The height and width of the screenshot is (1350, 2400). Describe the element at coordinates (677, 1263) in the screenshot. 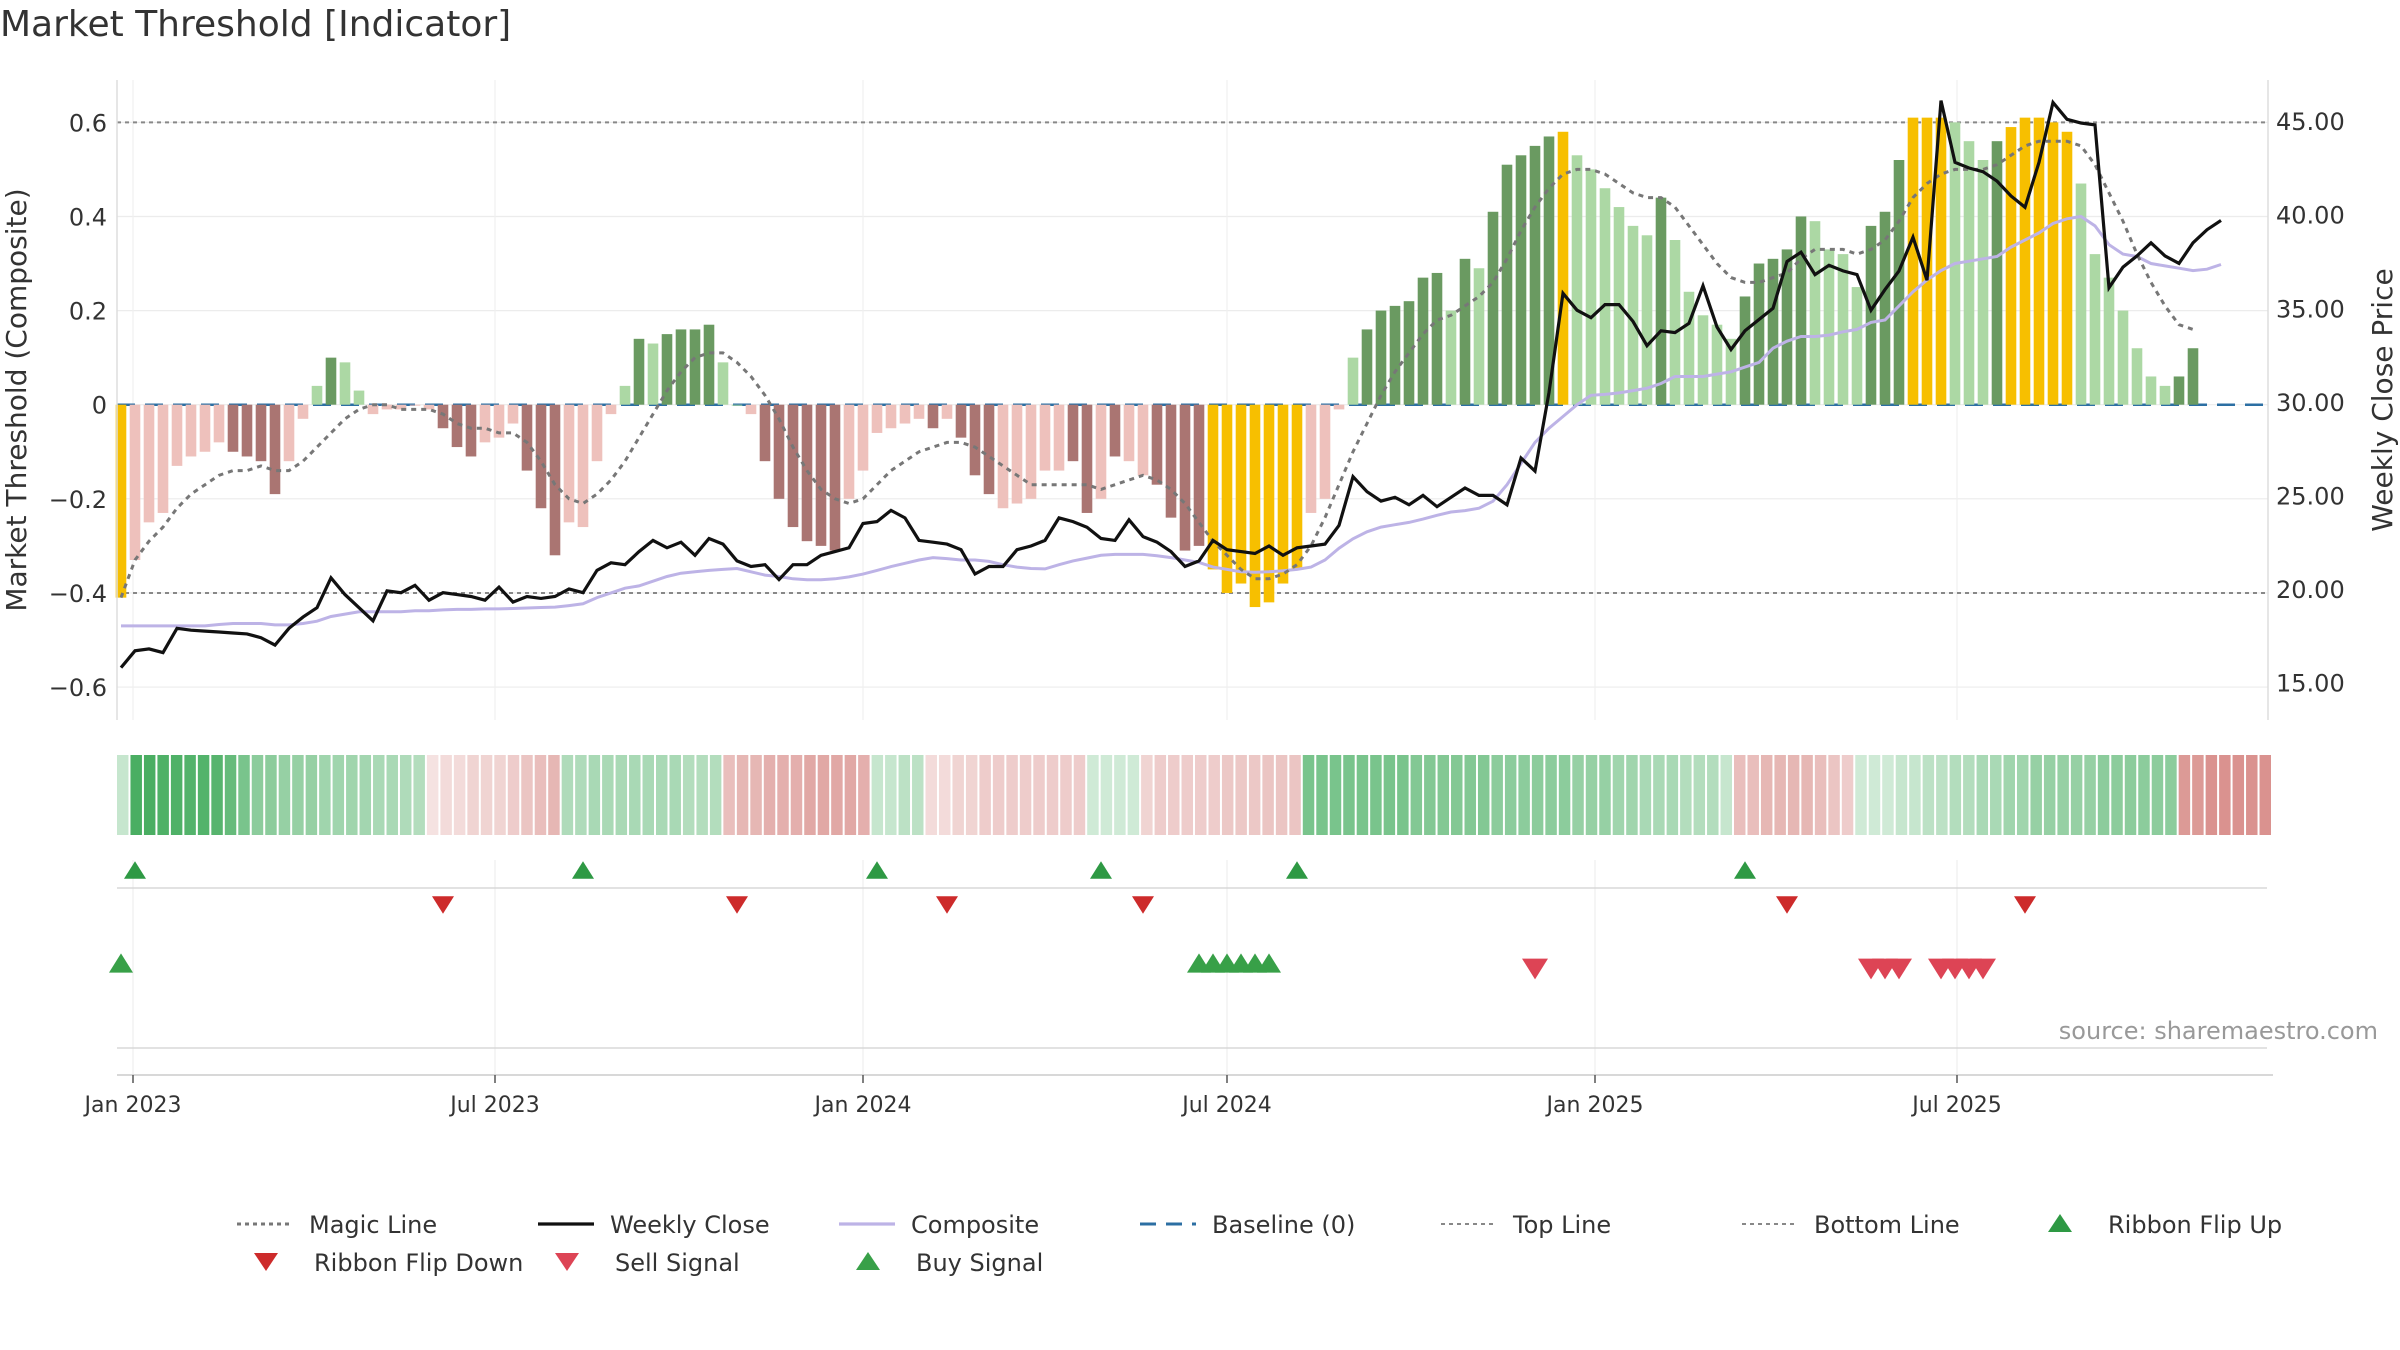

I see `legend-label: Sell Signal` at that location.